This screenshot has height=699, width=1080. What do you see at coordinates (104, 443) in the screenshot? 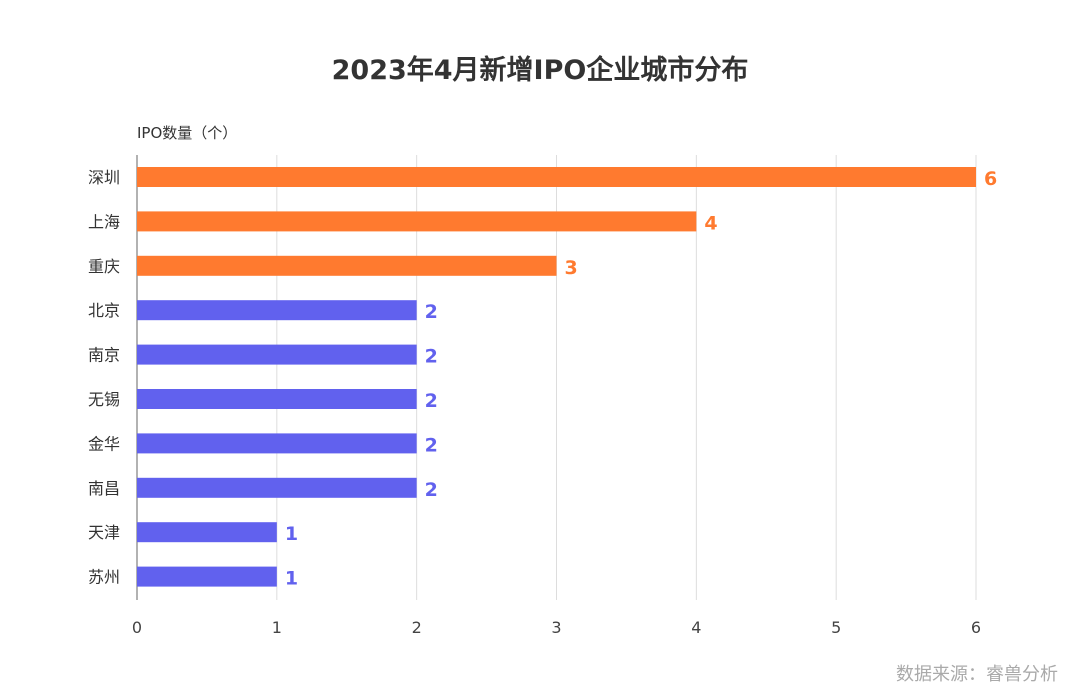
I see `y-category-label: 金华` at bounding box center [104, 443].